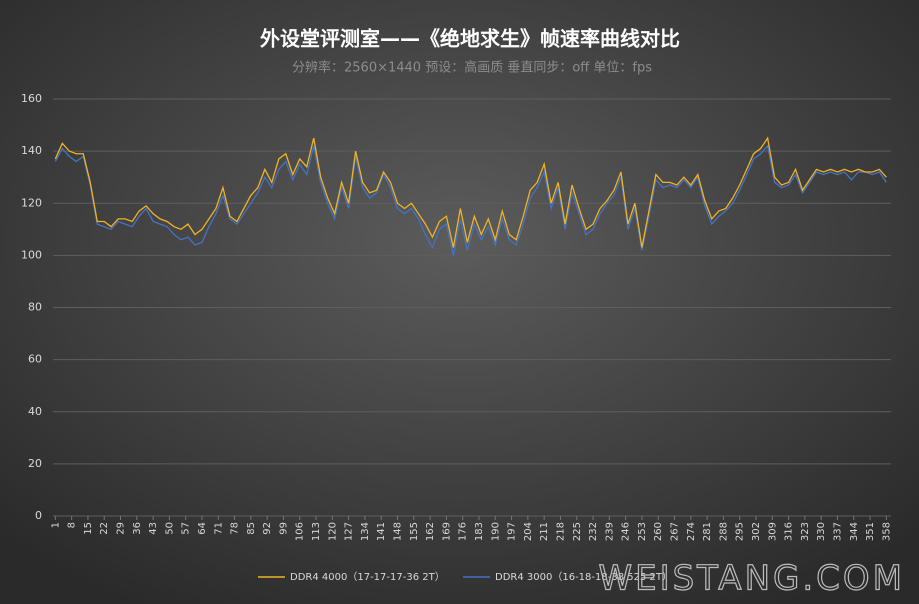  What do you see at coordinates (593, 531) in the screenshot?
I see `x-tick-label: 232` at bounding box center [593, 531].